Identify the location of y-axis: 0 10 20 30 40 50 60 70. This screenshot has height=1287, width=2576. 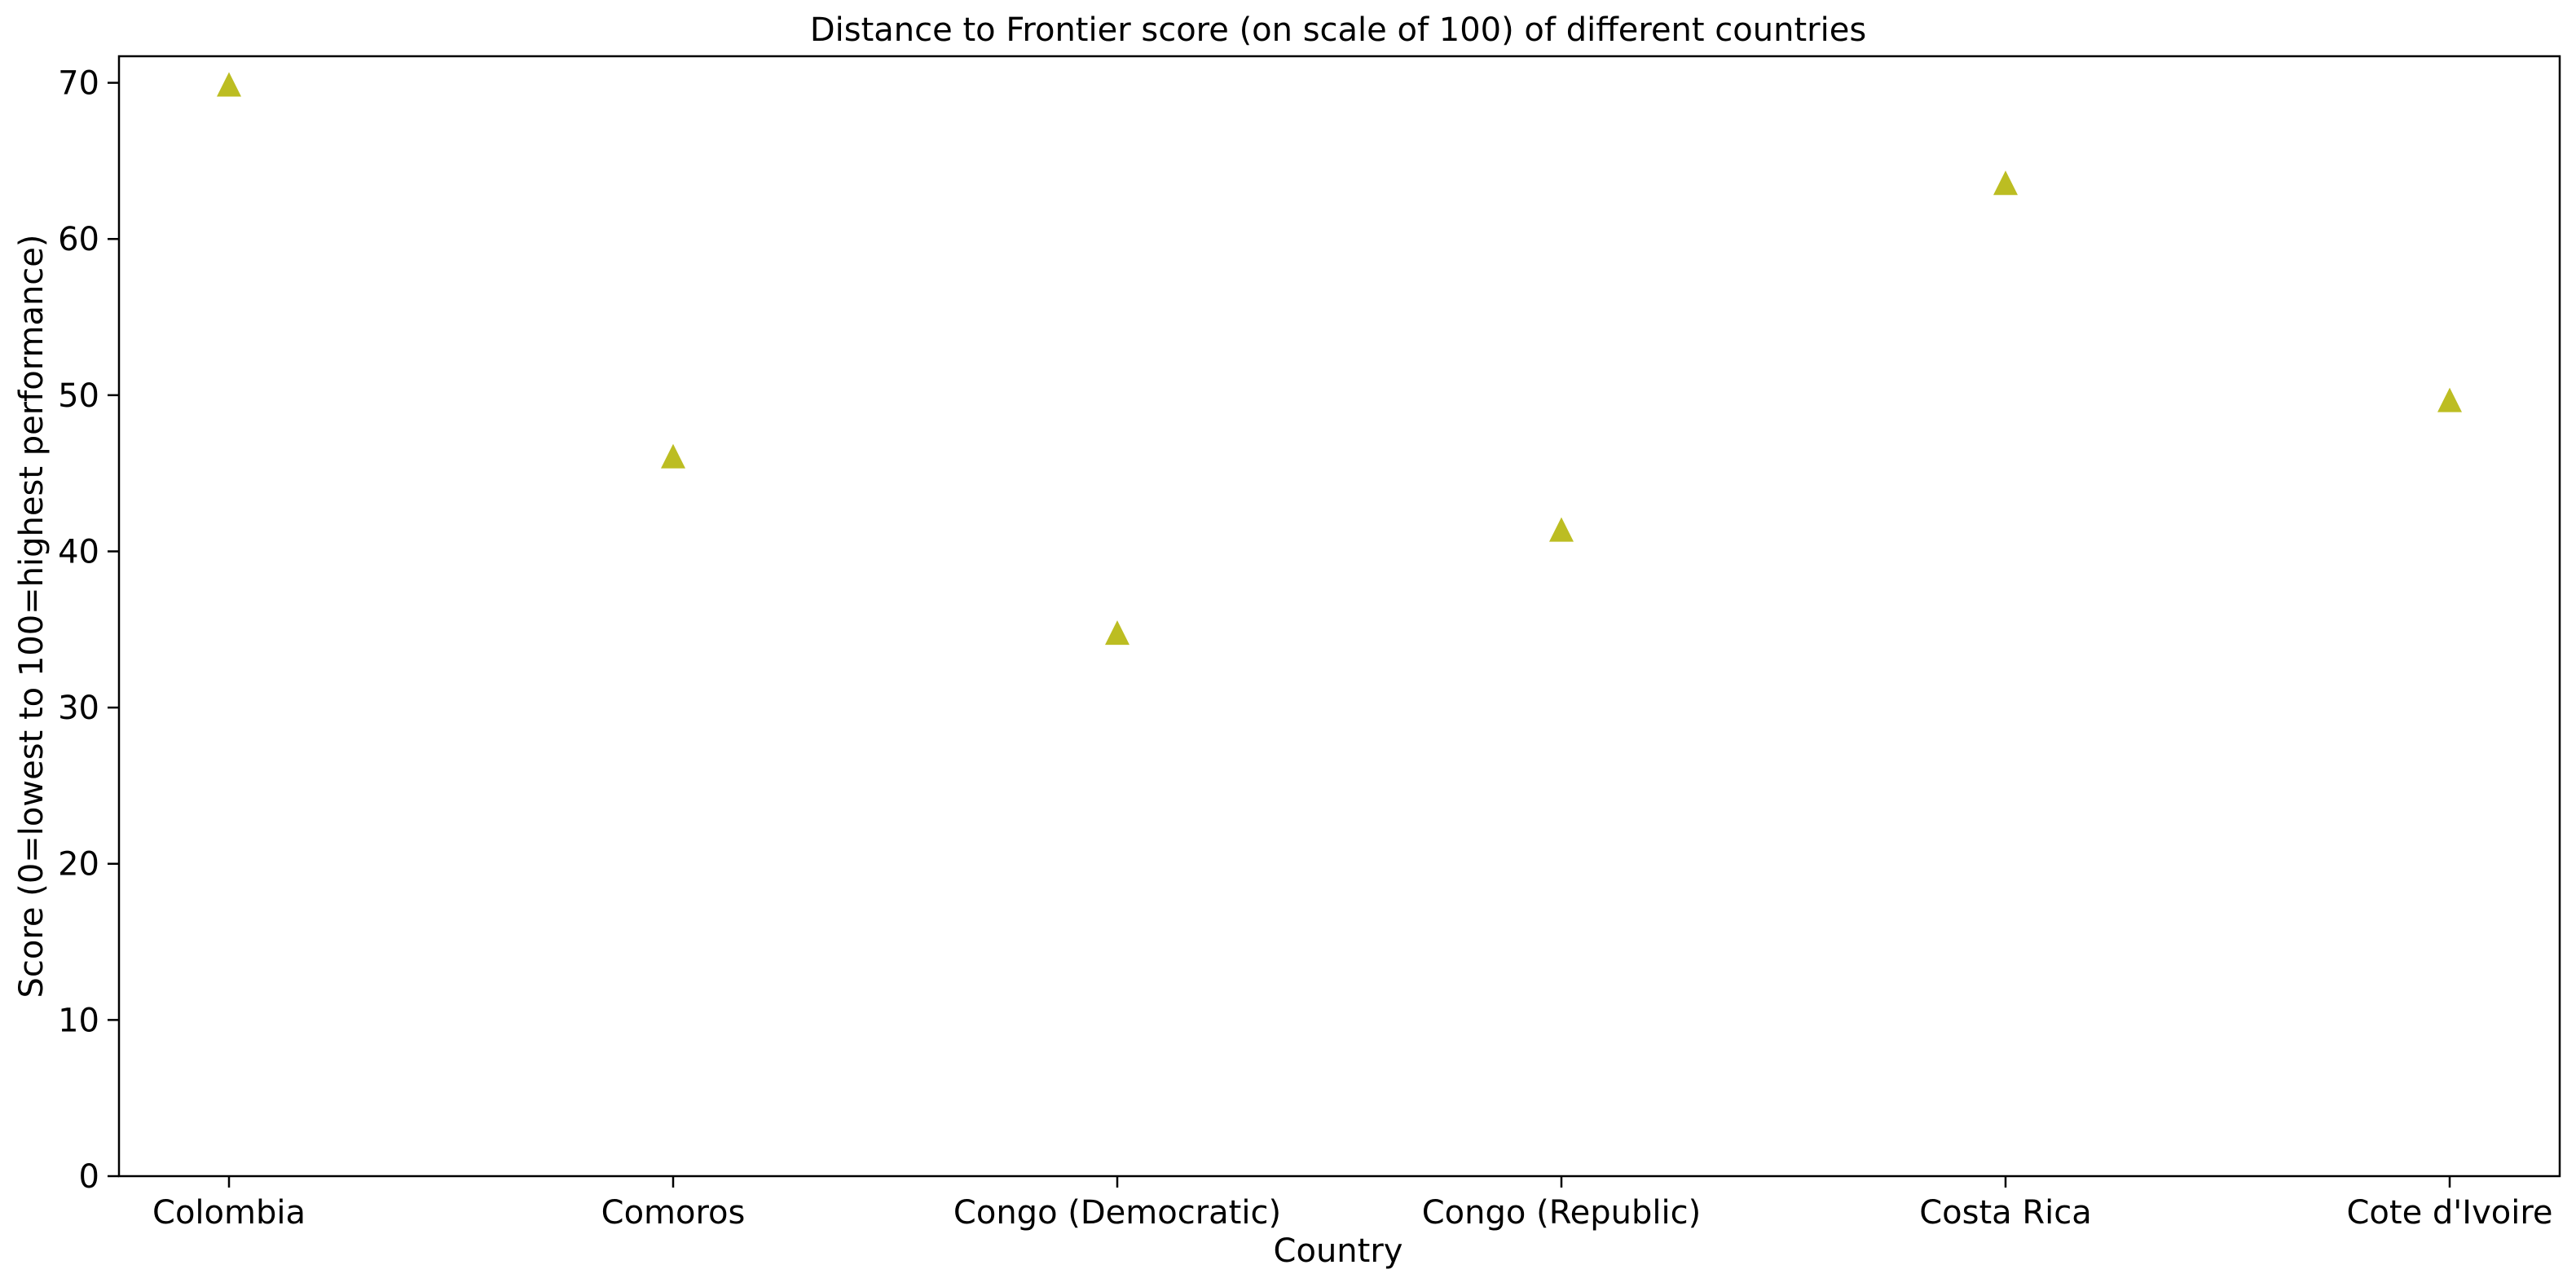
(88, 630).